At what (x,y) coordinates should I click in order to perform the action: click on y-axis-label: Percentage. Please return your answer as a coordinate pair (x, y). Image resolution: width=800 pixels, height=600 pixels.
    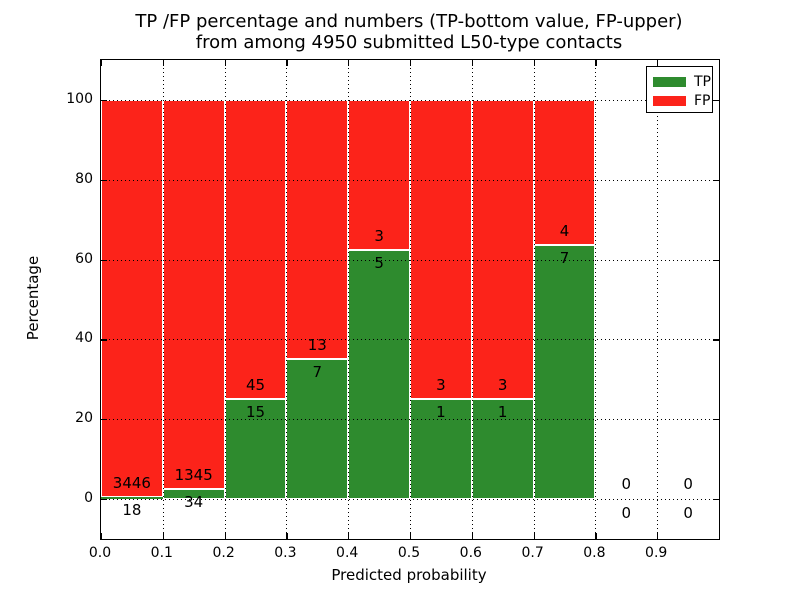
    Looking at the image, I should click on (33, 298).